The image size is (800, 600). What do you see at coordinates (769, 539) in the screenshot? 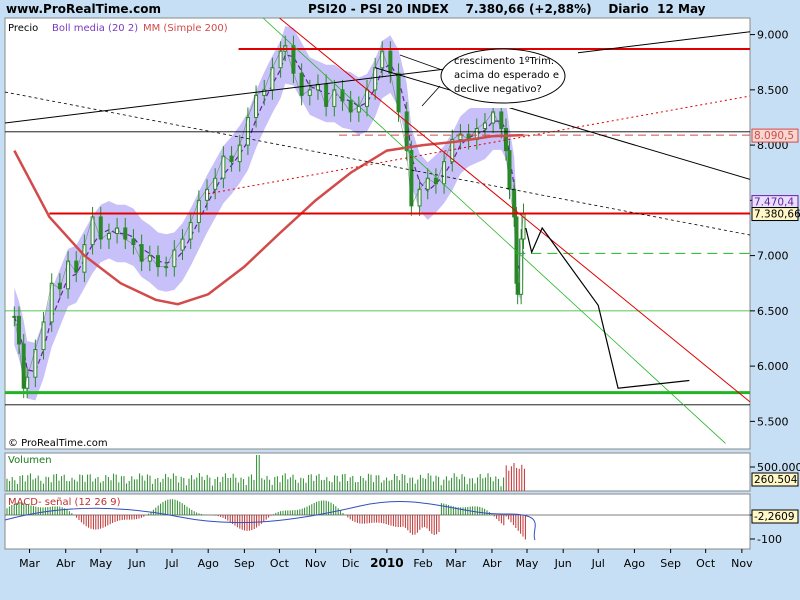
I see `macd-tick-label: -100` at bounding box center [769, 539].